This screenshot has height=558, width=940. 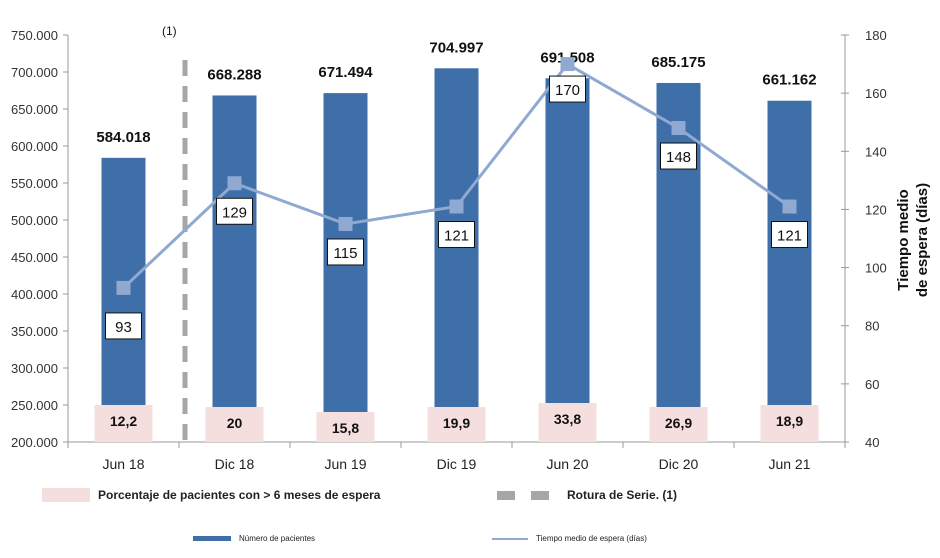 I want to click on percentage-label: 26,9, so click(x=678, y=423).